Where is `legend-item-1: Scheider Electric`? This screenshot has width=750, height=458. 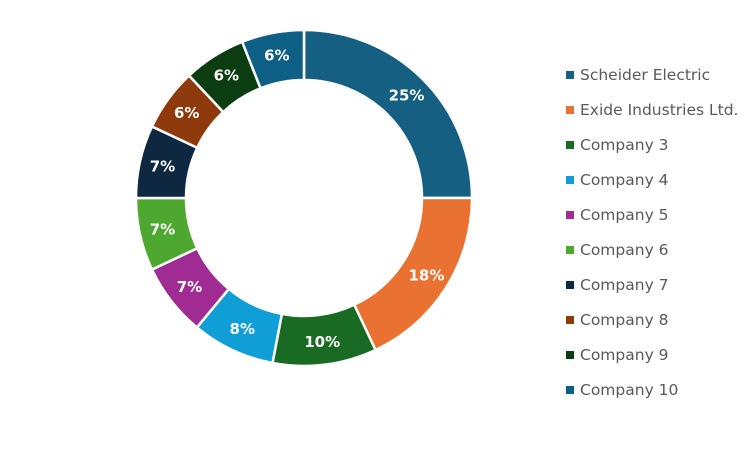 legend-item-1: Scheider Electric is located at coordinates (652, 74).